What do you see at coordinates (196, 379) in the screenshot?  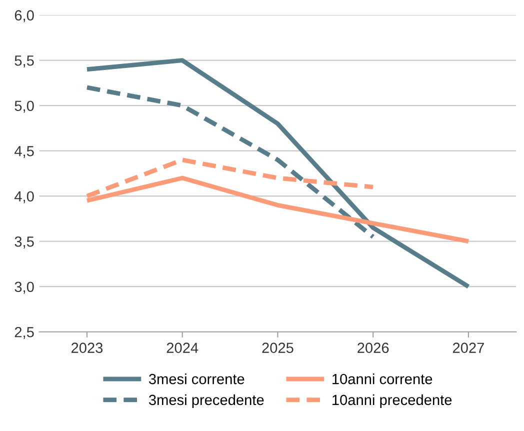 I see `legend-label: 3mesi corrente` at bounding box center [196, 379].